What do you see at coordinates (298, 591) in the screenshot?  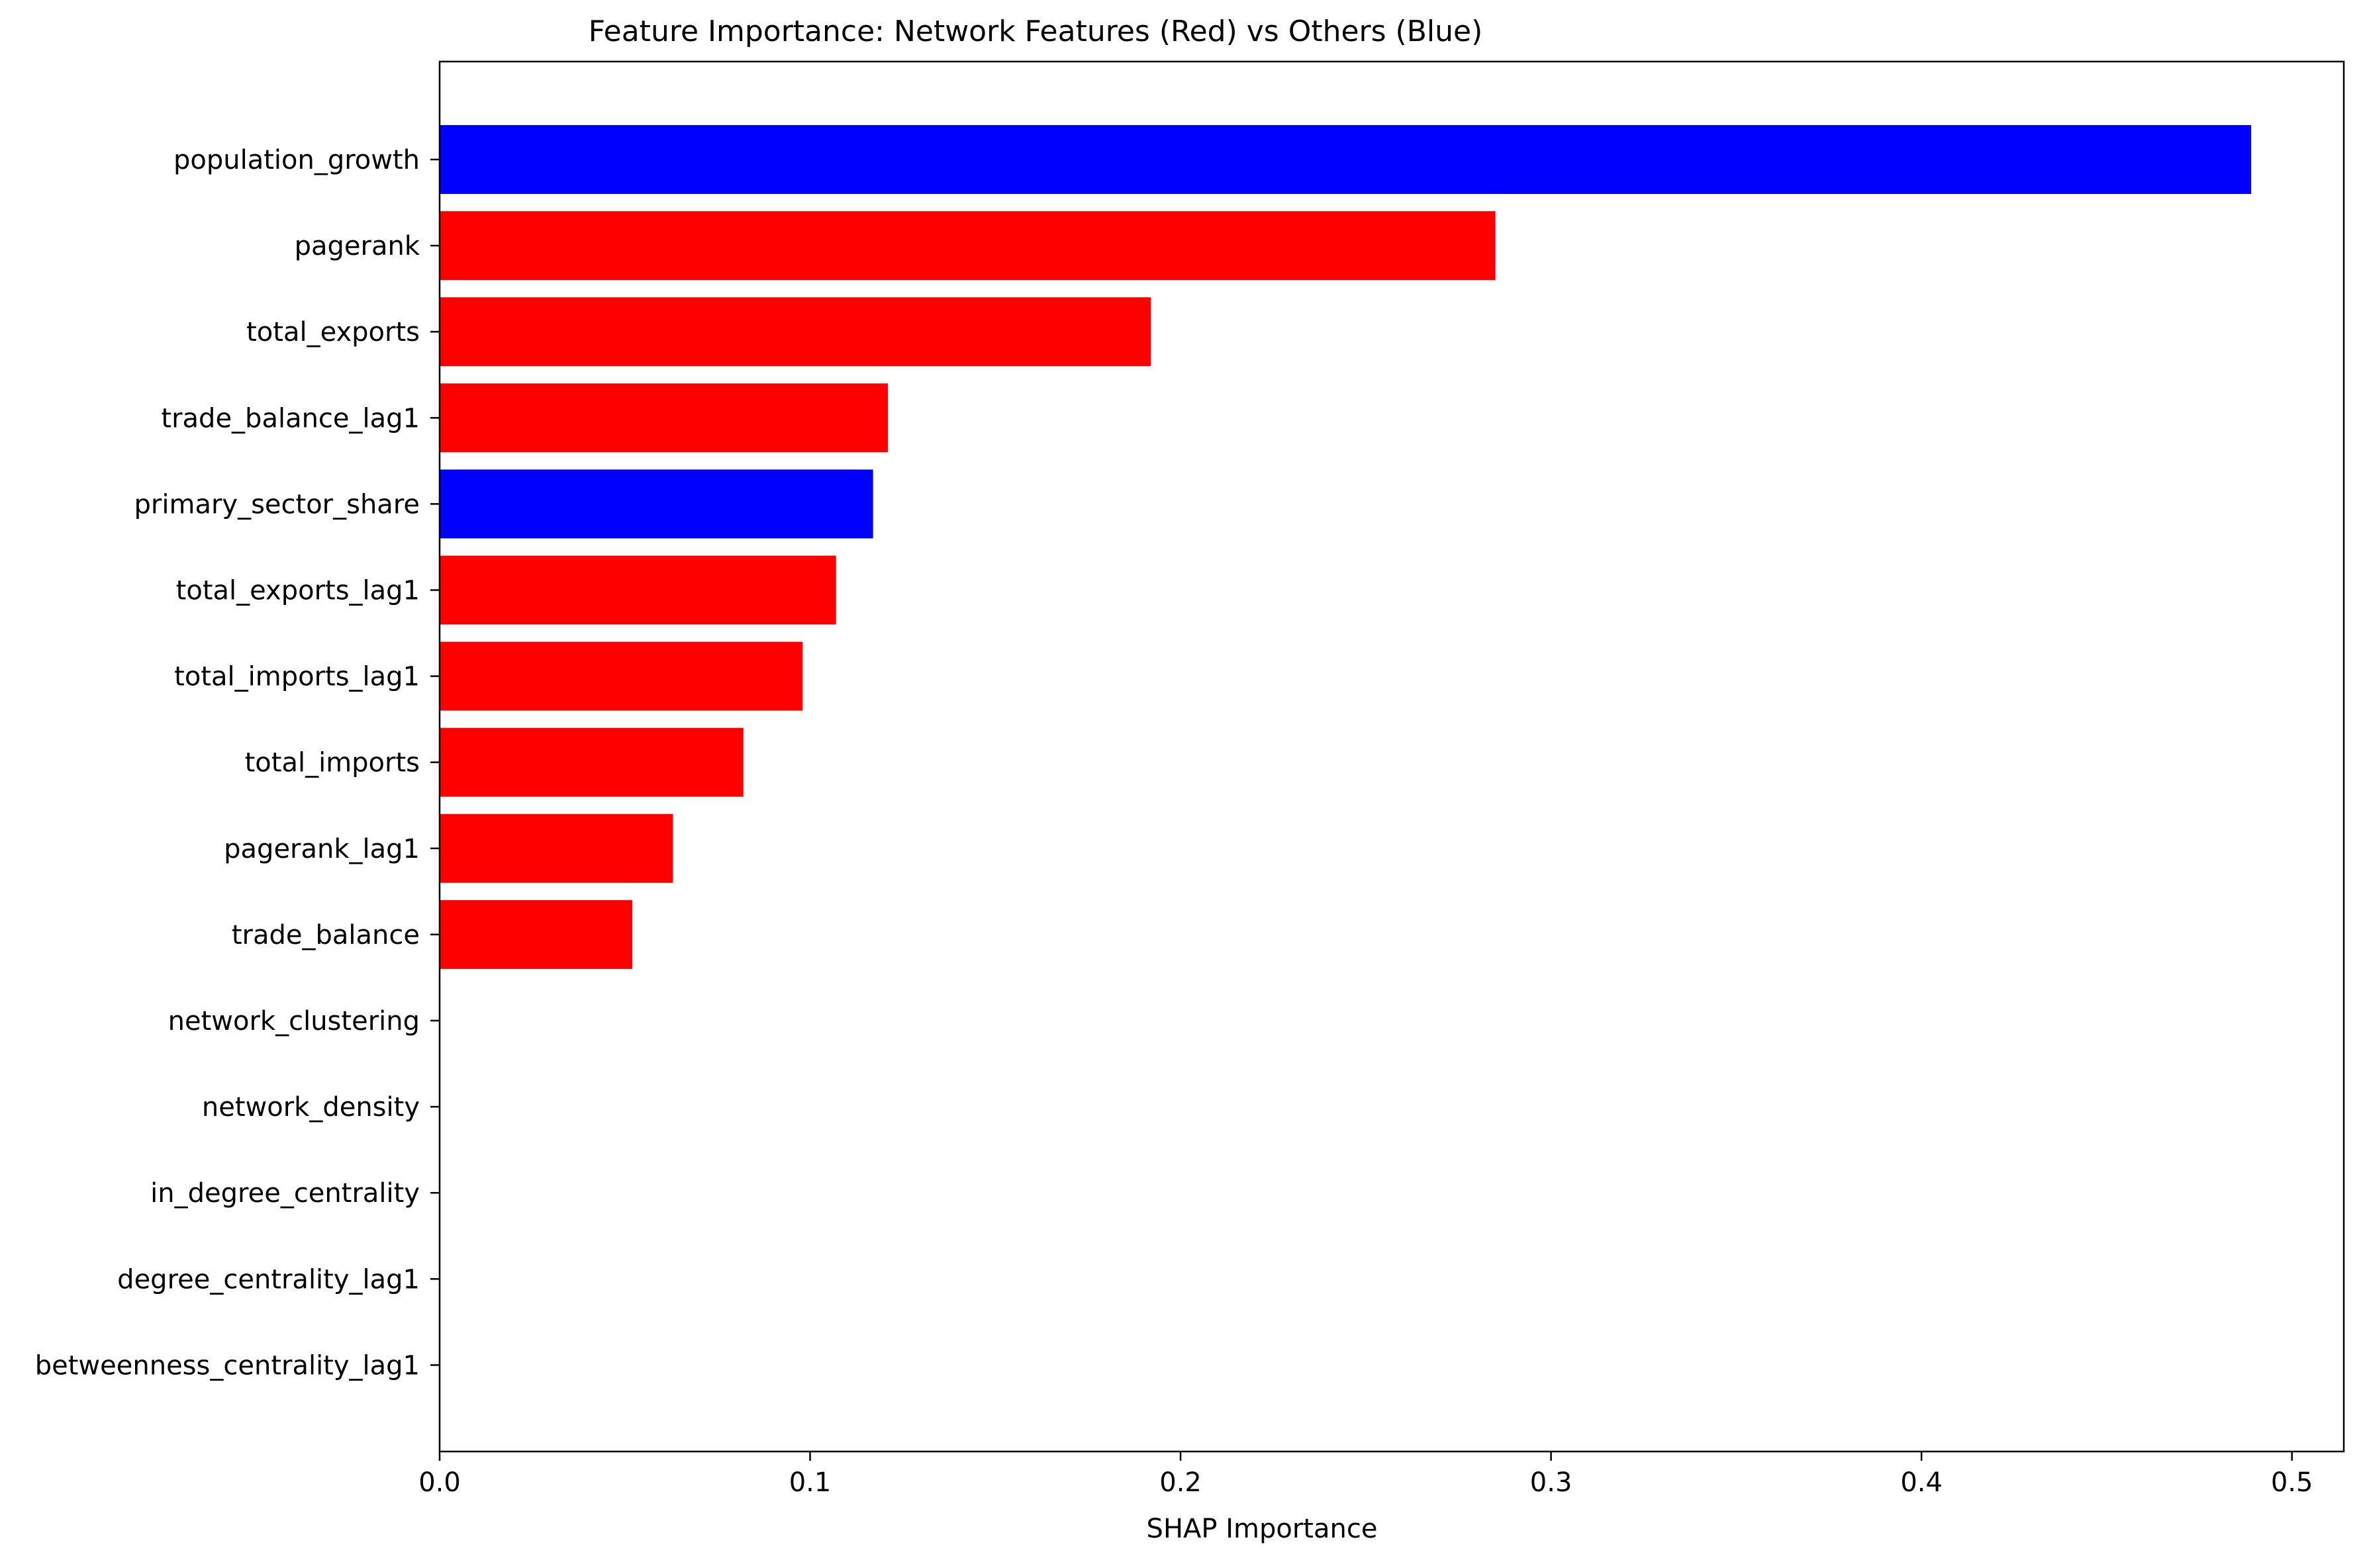 I see `y-tick-label: total_exports_lag1` at bounding box center [298, 591].